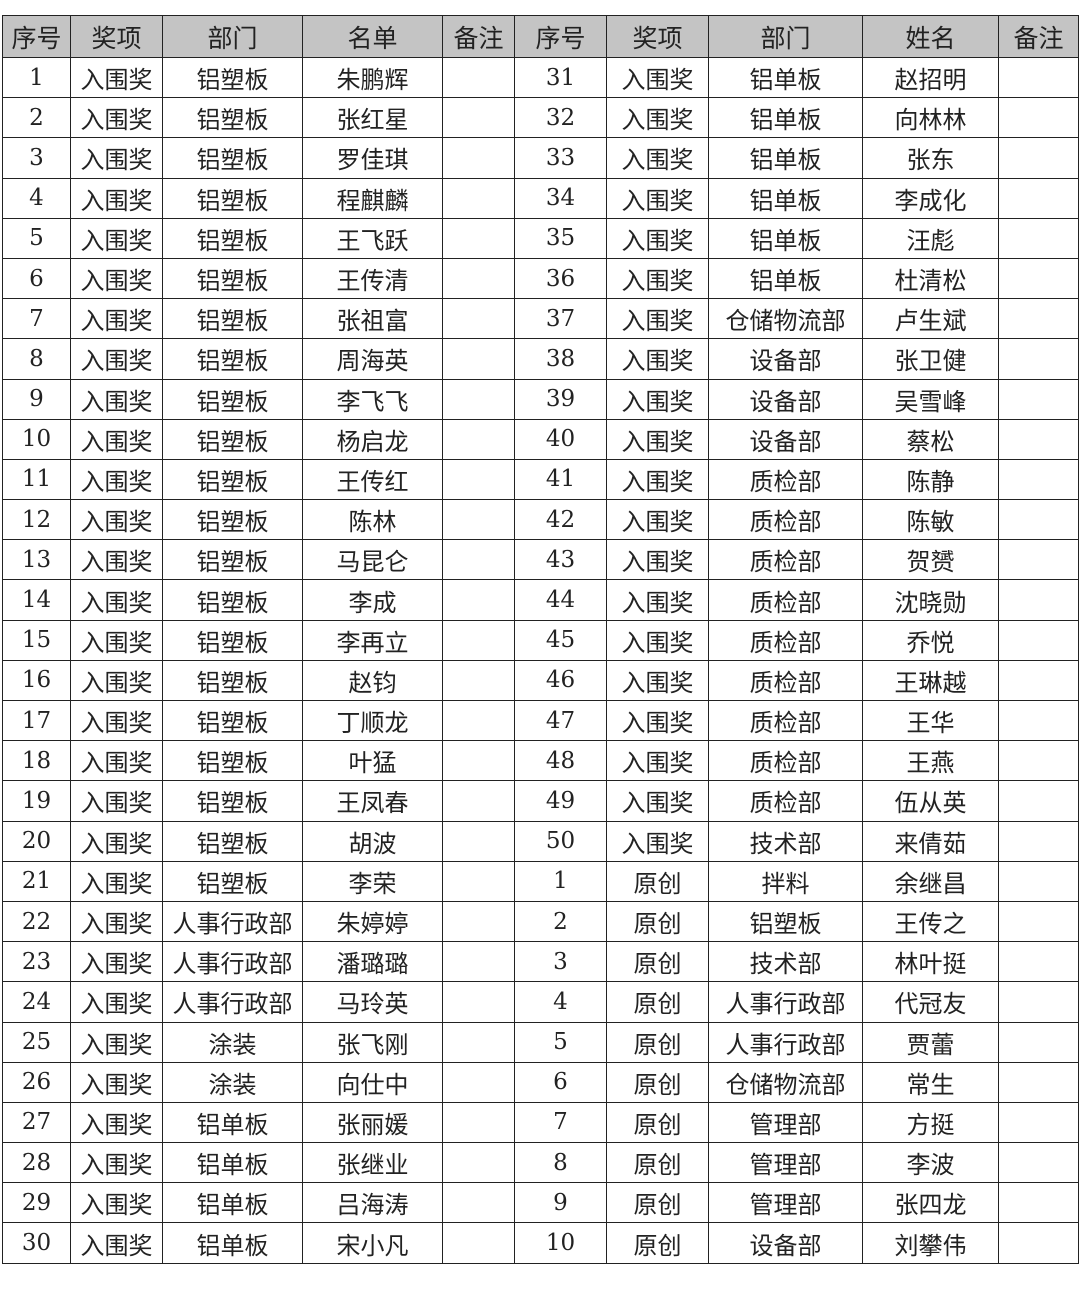 This screenshot has height=1294, width=1080. Describe the element at coordinates (560, 600) in the screenshot. I see `index-cell-2: 44` at that location.